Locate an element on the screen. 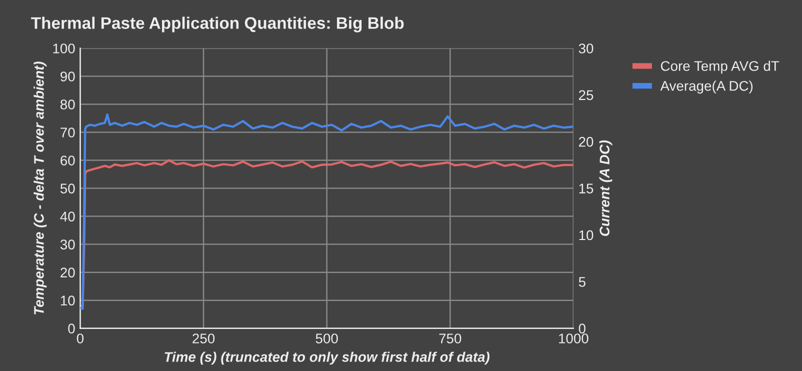  y2-tick-label: 0 is located at coordinates (582, 329).